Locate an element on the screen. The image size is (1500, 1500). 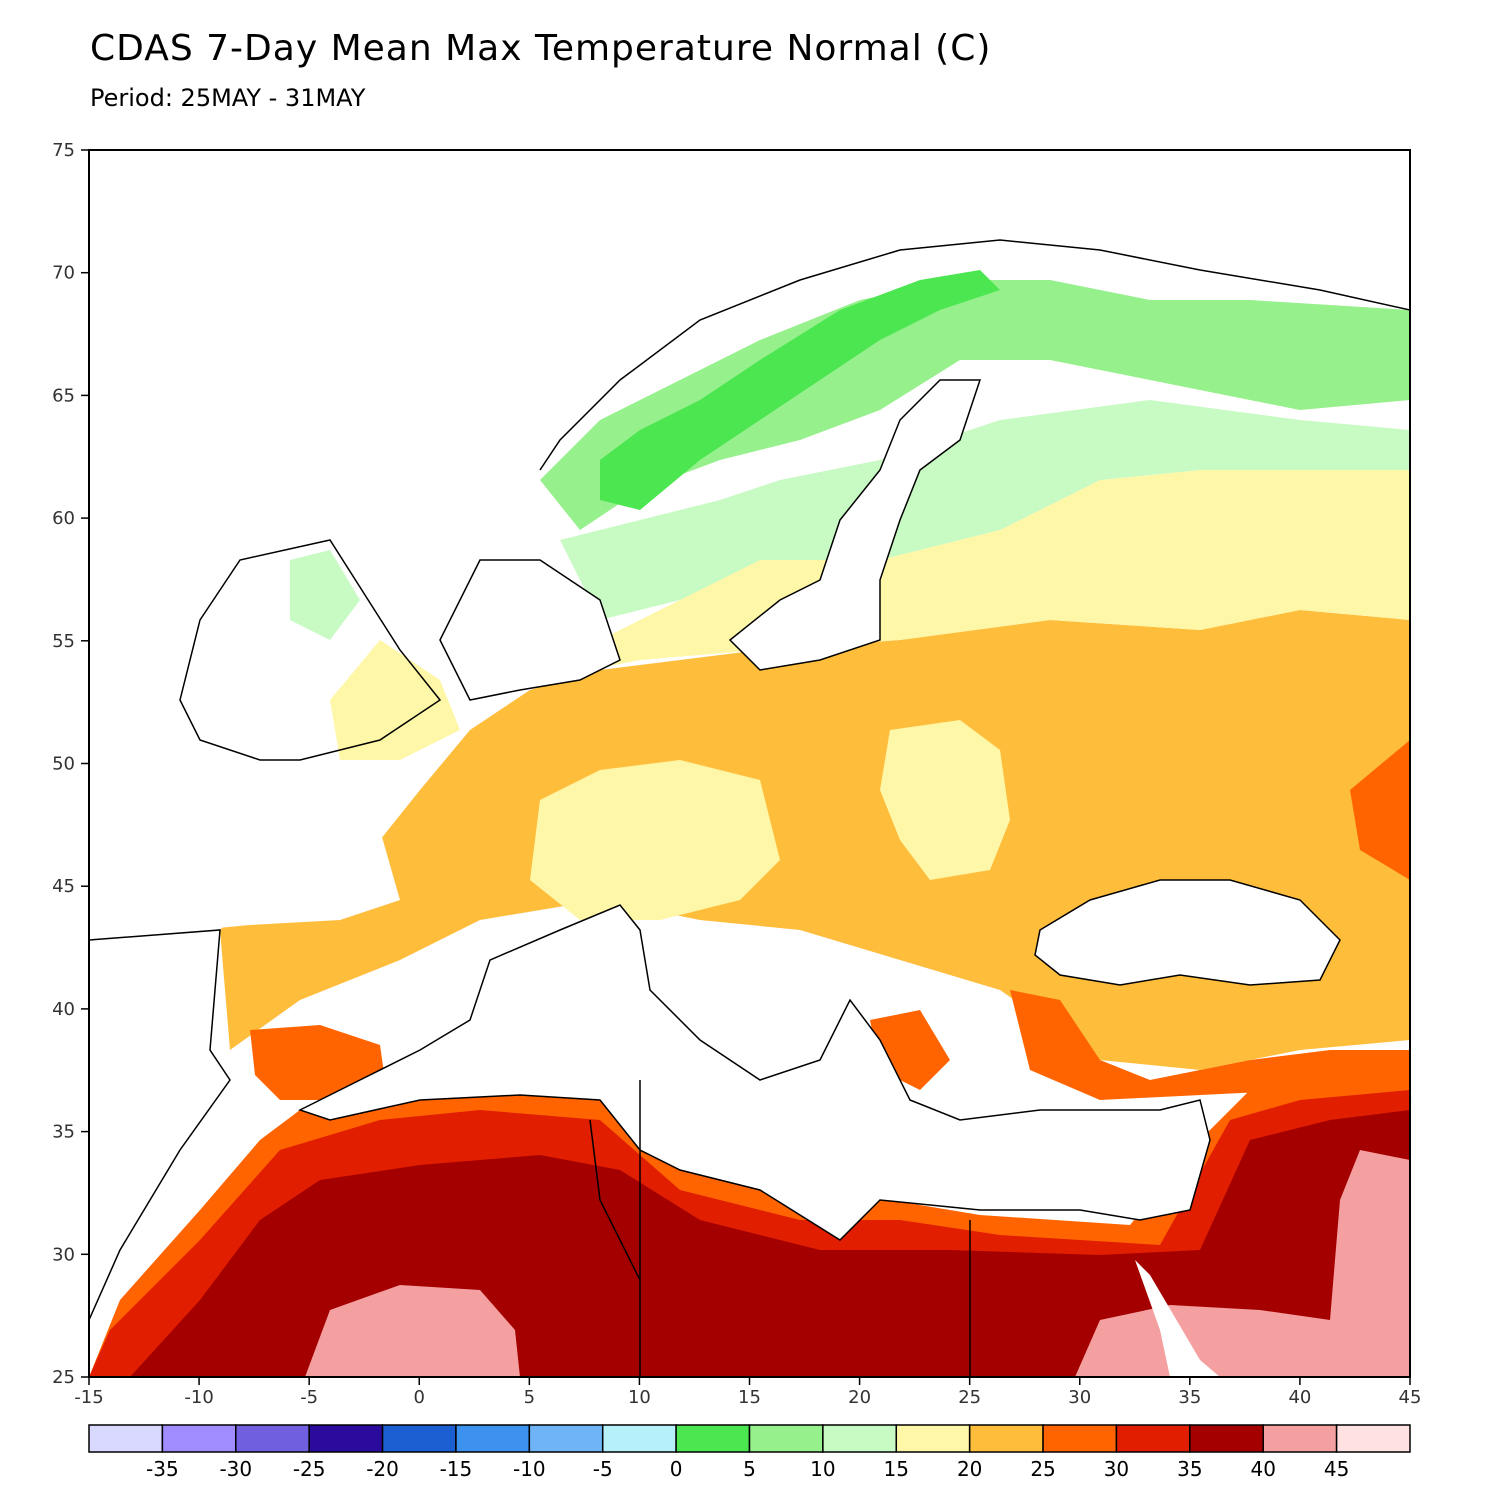
lat-tick-label: 60 is located at coordinates (63, 518).